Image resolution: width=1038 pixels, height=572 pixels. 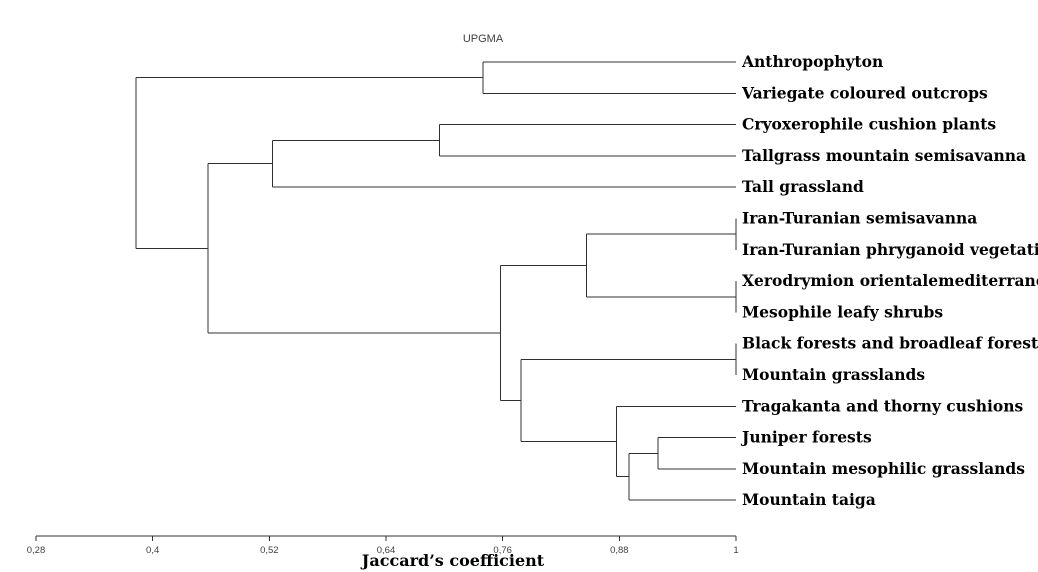 What do you see at coordinates (842, 311) in the screenshot?
I see `leaf-label-mesophile-leafy-shrubs: Mesophile leafy shrubs` at bounding box center [842, 311].